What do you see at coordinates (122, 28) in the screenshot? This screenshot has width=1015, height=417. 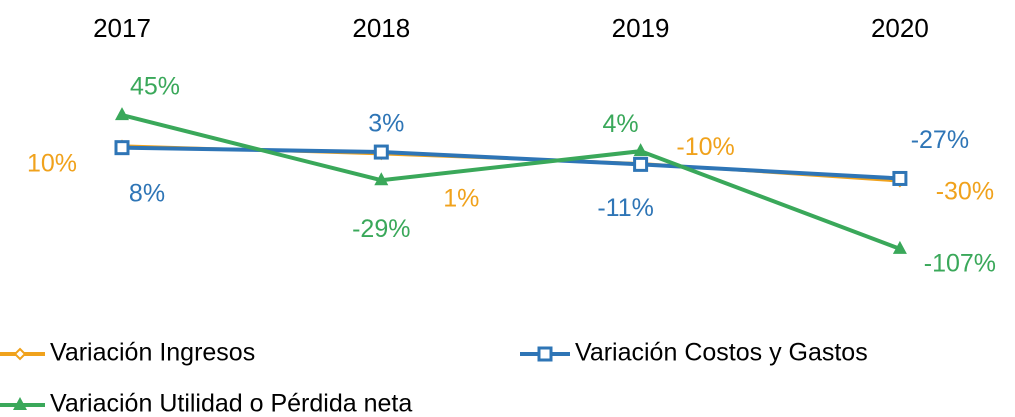 I see `x-tick-label: 2017` at bounding box center [122, 28].